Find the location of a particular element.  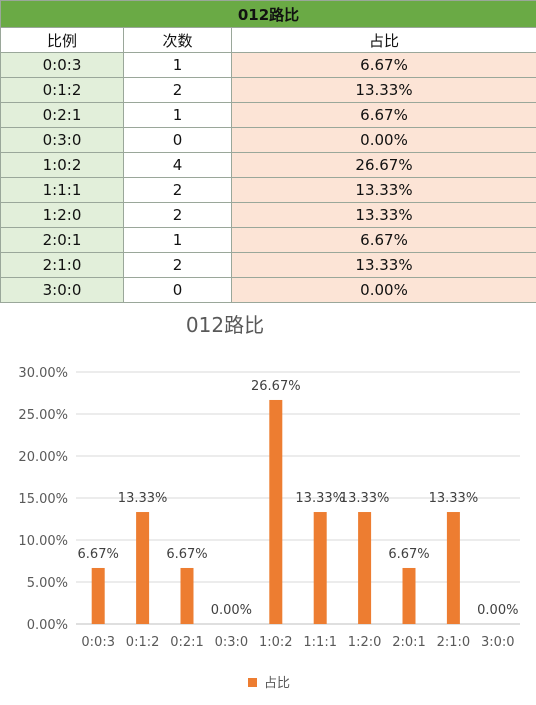

y-tick-label: 20.00% is located at coordinates (43, 457).